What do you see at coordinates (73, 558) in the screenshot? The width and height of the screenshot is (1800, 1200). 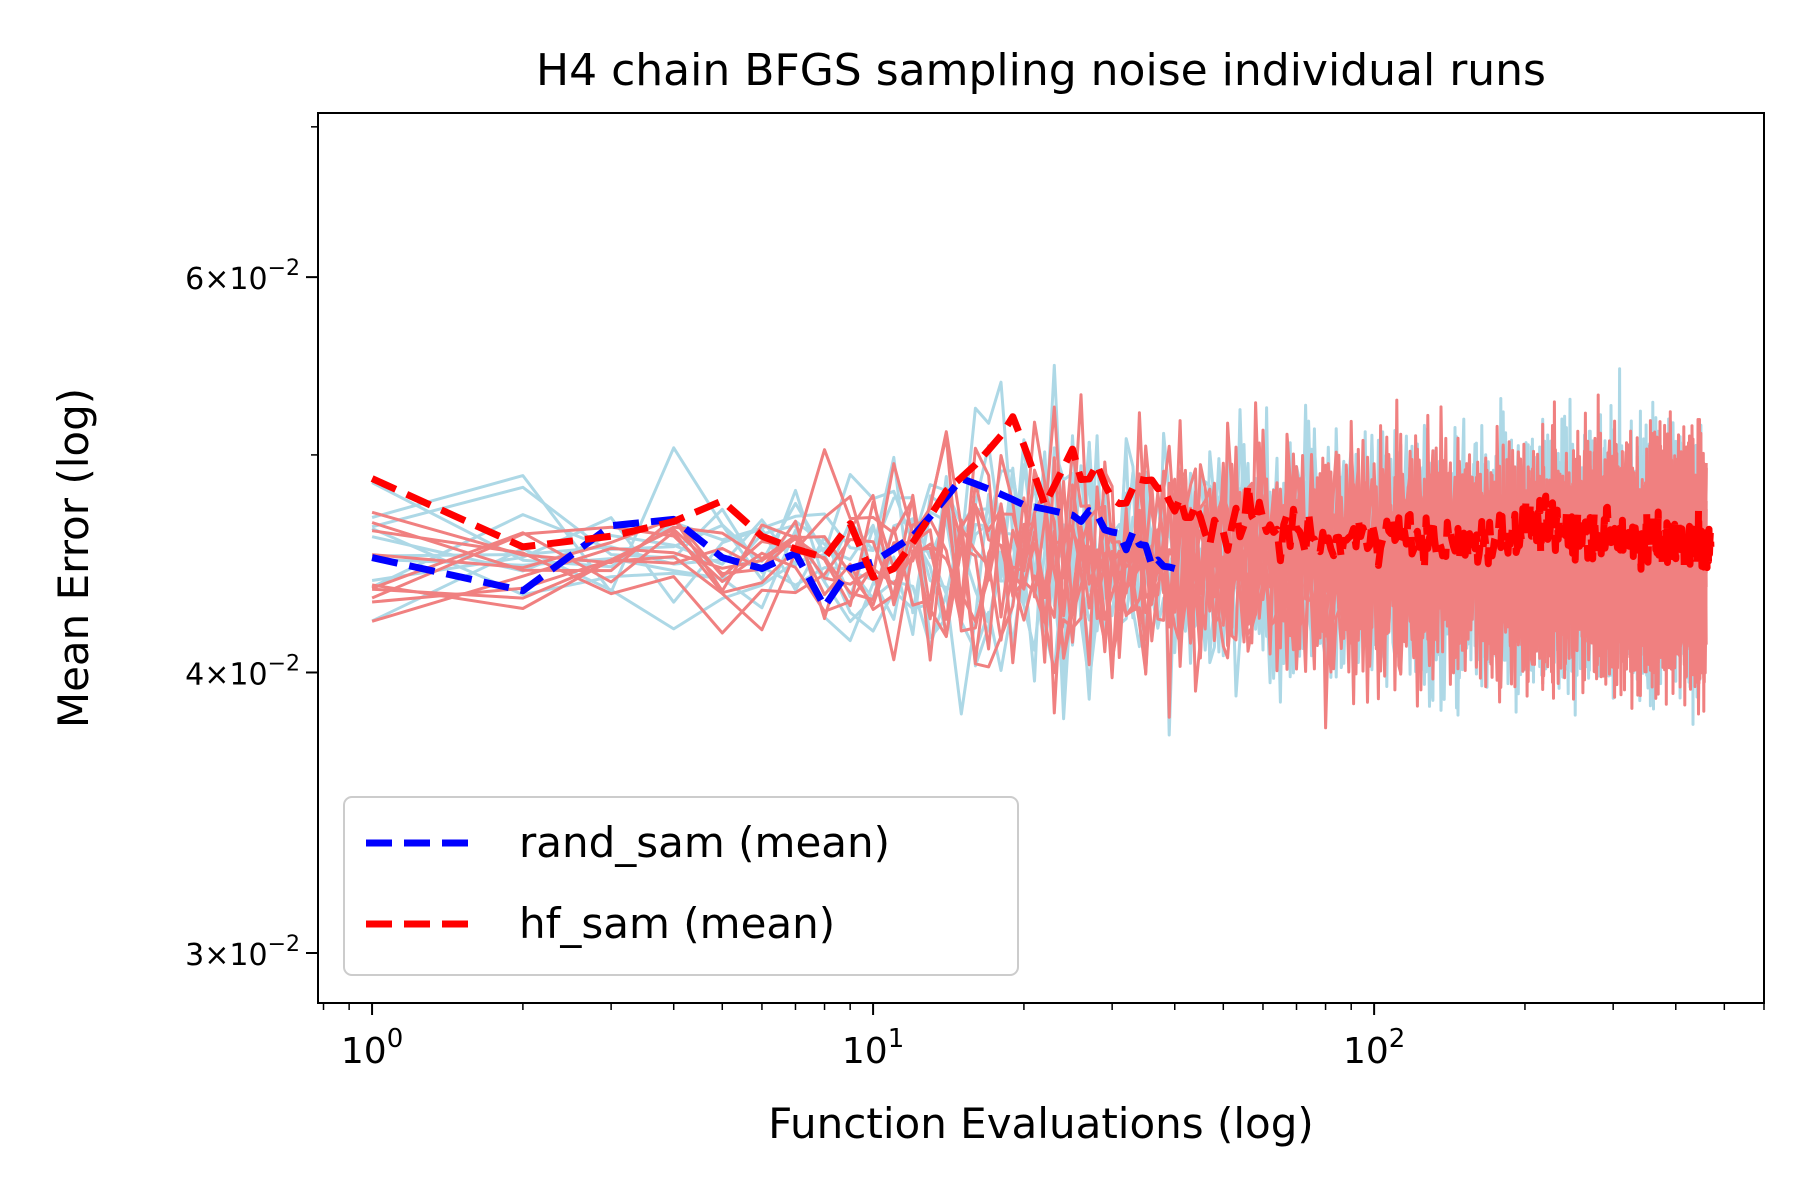 I see `y-axis-label: Mean Error (log)` at bounding box center [73, 558].